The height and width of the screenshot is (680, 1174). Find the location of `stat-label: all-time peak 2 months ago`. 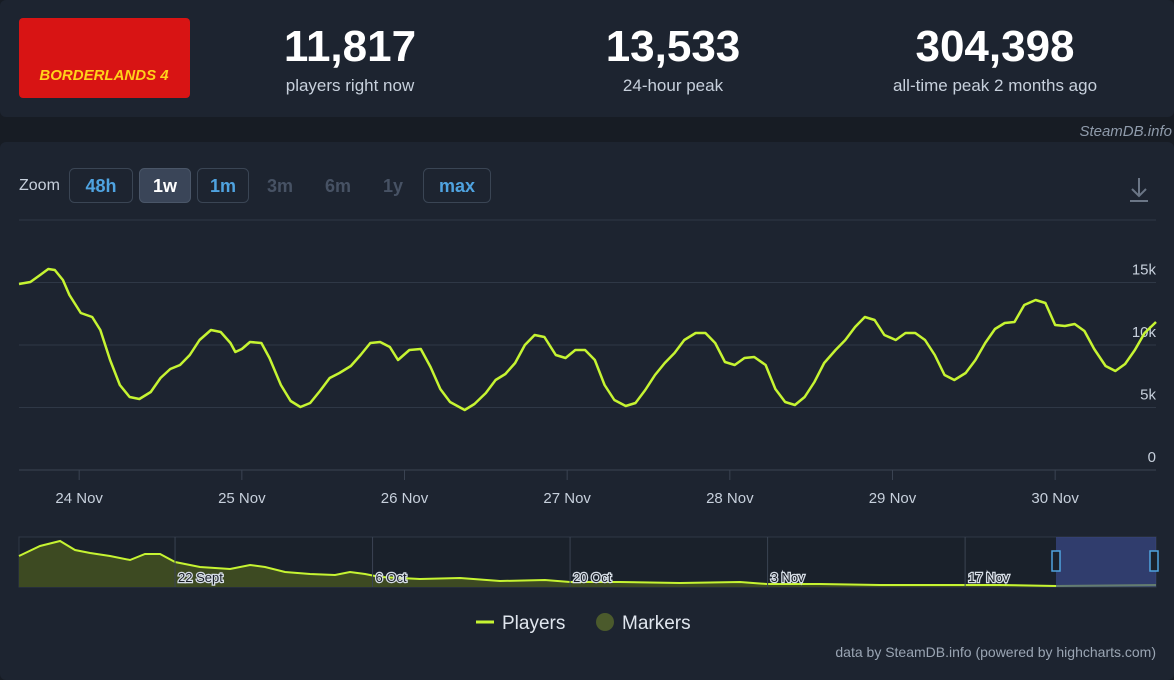

stat-label: all-time peak 2 months ago is located at coordinates (995, 85).